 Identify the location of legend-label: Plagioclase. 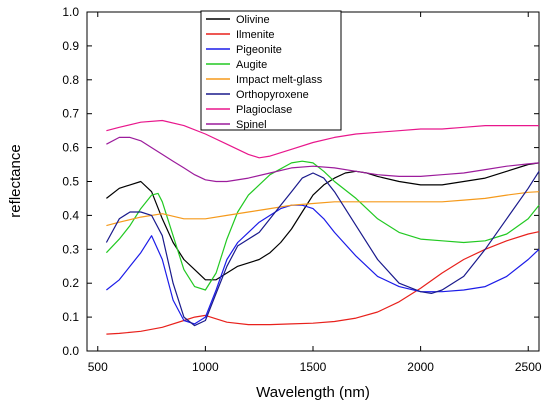
(264, 110).